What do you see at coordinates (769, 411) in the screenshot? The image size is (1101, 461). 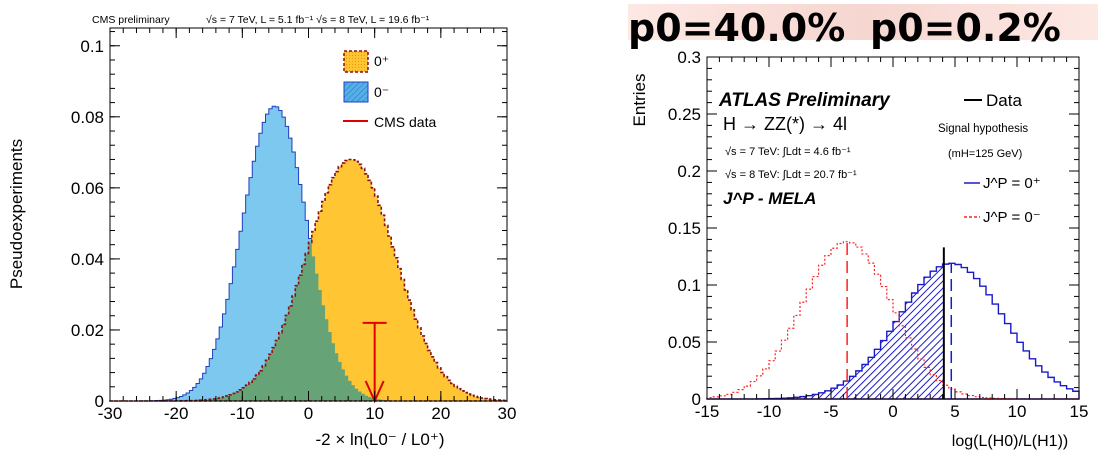 I see `atlas-x-tick-label: -10` at bounding box center [769, 411].